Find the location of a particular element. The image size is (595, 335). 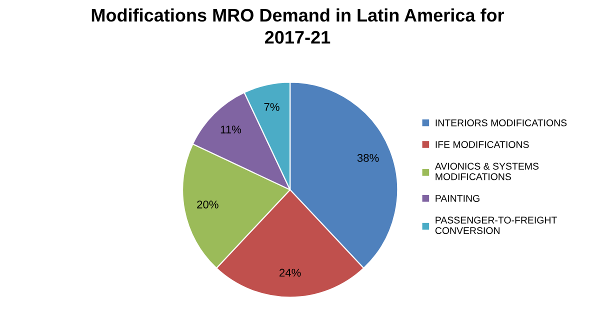

legend-label: INTERIORS MODIFICATIONS is located at coordinates (501, 122).